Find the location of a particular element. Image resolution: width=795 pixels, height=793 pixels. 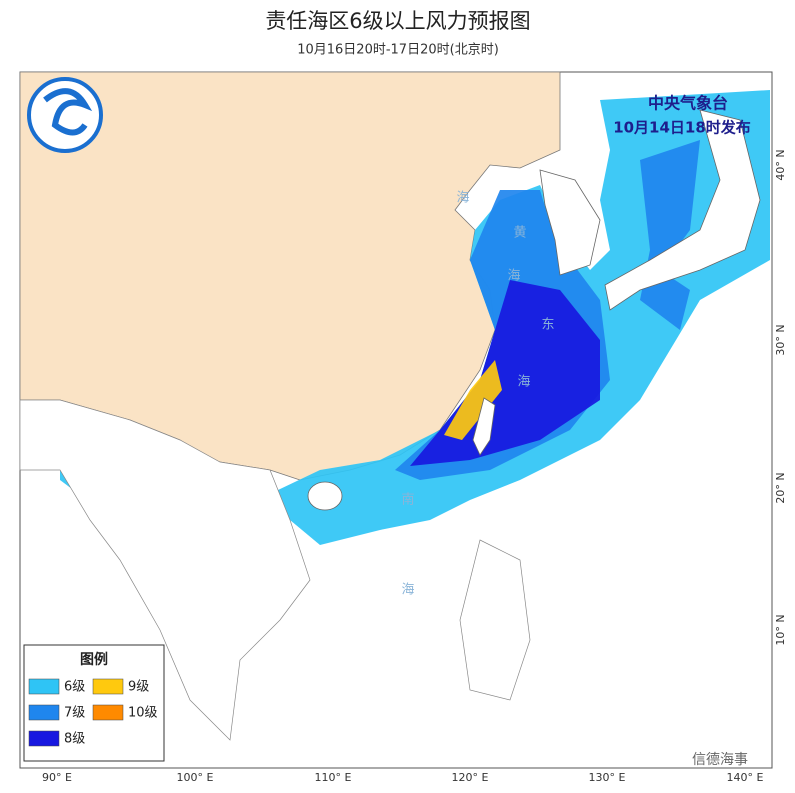

wind-zone is located at coordinates (473, 400).